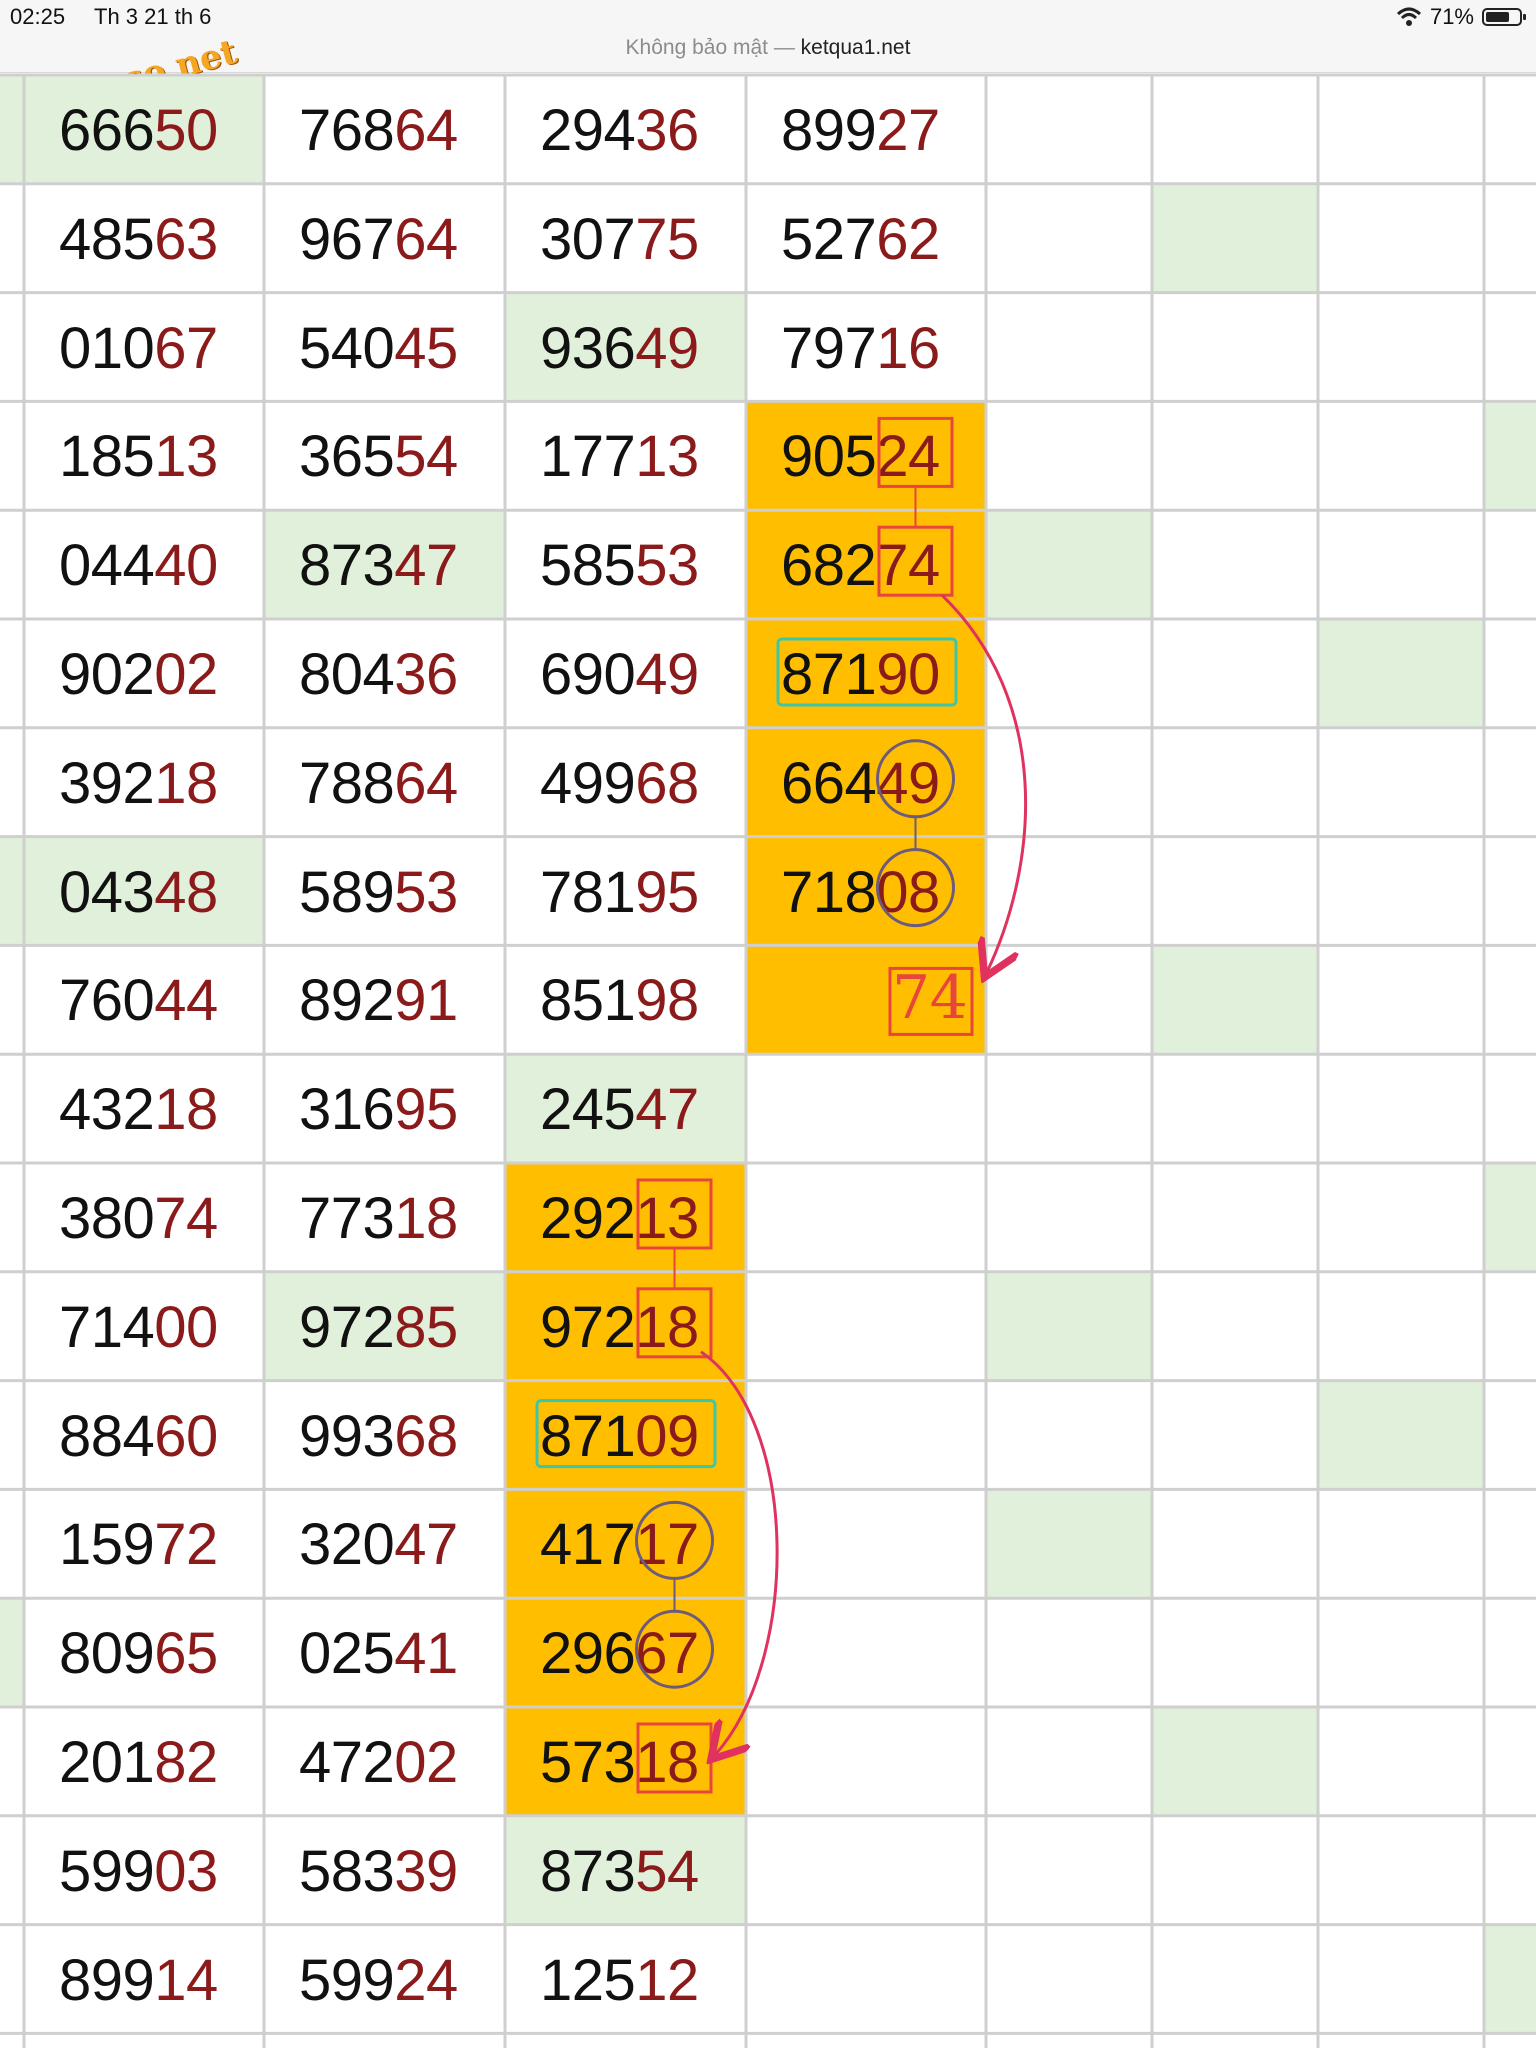 Image resolution: width=1536 pixels, height=2048 pixels. Describe the element at coordinates (588, 1980) in the screenshot. I see `number-head: 125` at that location.